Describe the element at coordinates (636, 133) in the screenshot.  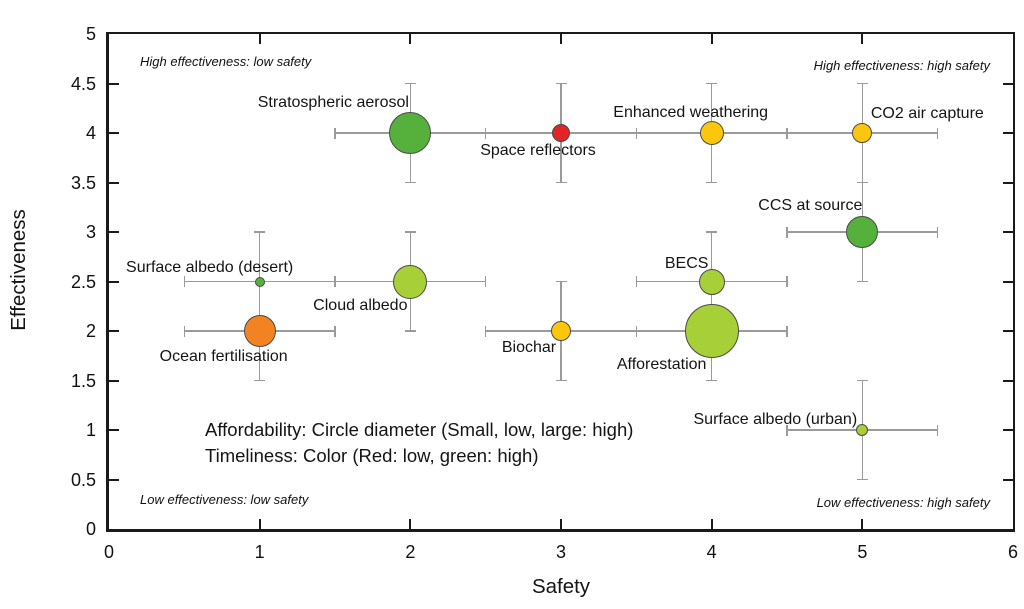
I see `errorbar-h-cap-left-enhanced-weathering` at that location.